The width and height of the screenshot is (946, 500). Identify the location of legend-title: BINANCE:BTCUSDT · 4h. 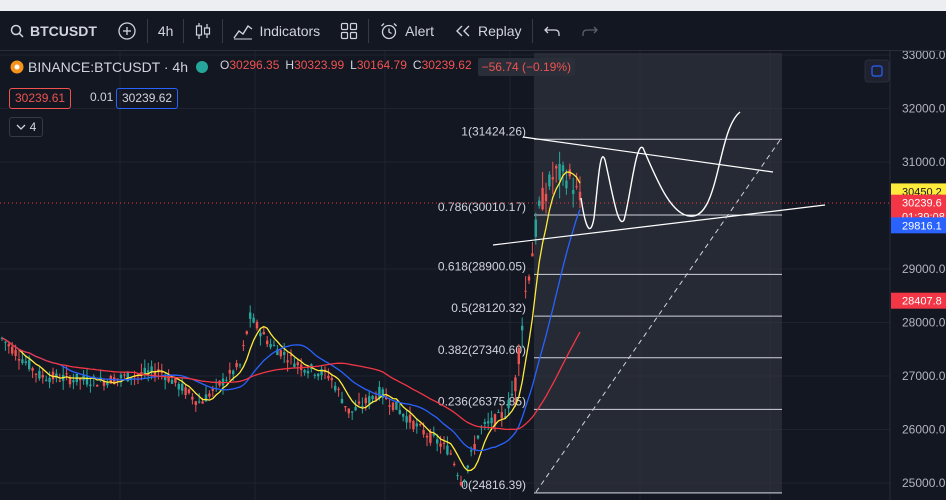
(108, 67).